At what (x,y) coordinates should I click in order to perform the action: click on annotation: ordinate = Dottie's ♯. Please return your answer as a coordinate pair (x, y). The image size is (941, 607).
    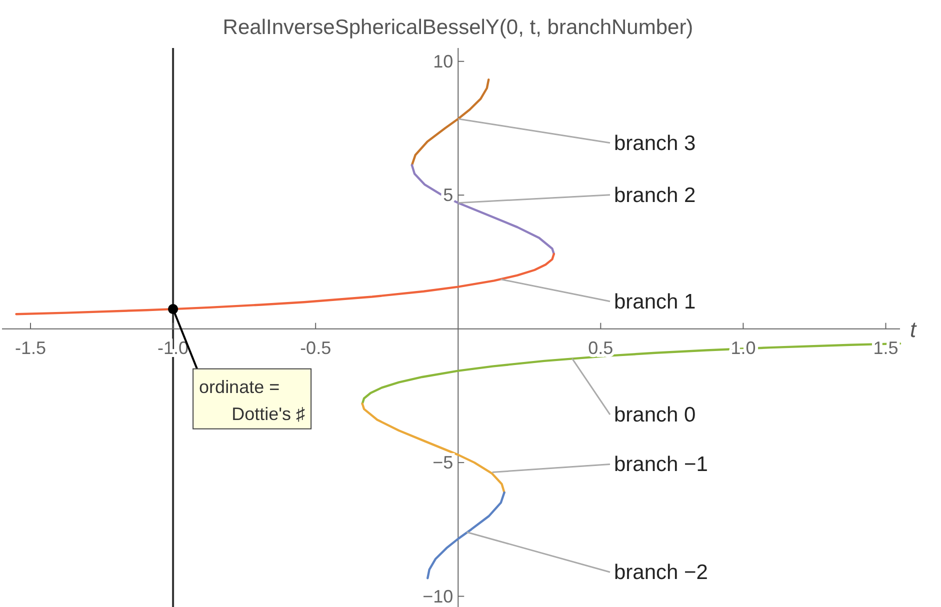
    Looking at the image, I should click on (252, 400).